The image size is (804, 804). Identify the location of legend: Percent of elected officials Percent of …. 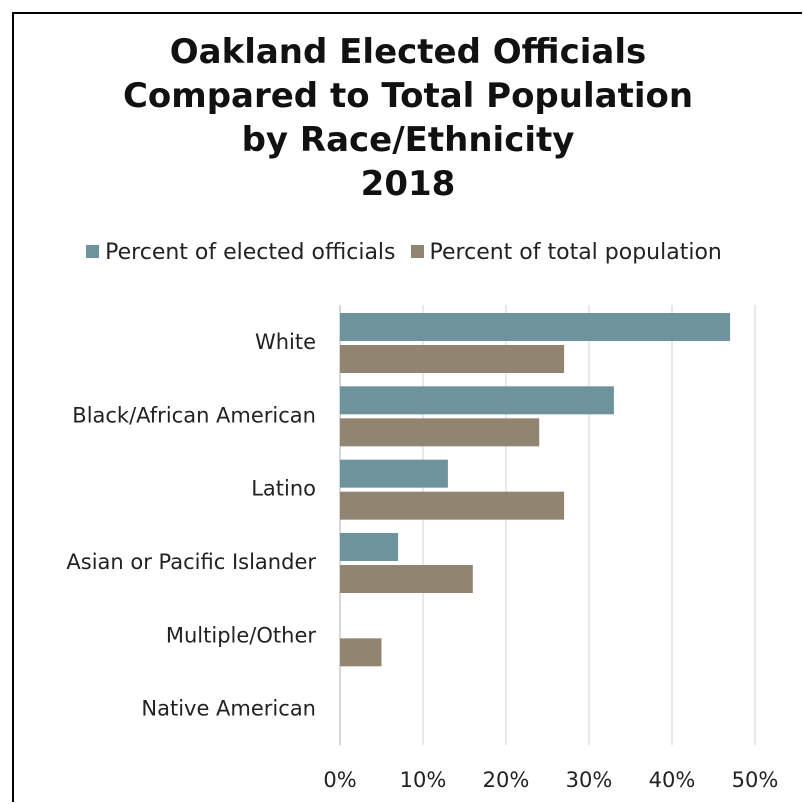
(402, 252).